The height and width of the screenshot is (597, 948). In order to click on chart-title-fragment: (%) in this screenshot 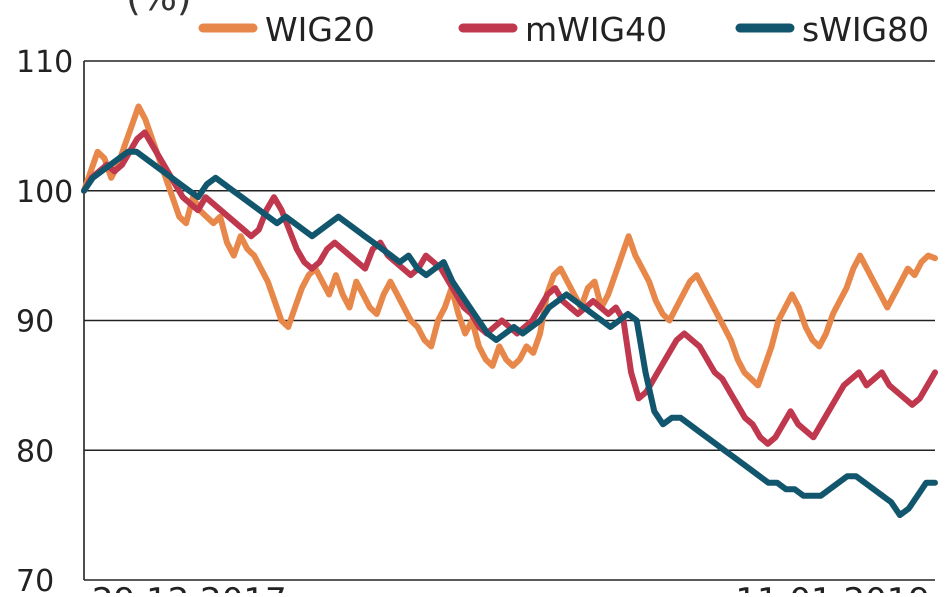, I will do `click(159, 9)`.